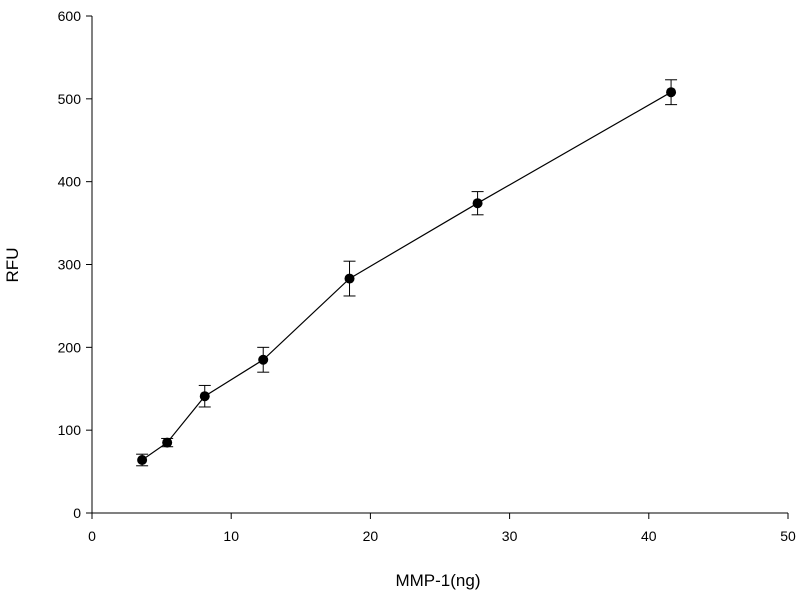 This screenshot has height=600, width=800. Describe the element at coordinates (70, 99) in the screenshot. I see `y-tick-label: 500` at that location.